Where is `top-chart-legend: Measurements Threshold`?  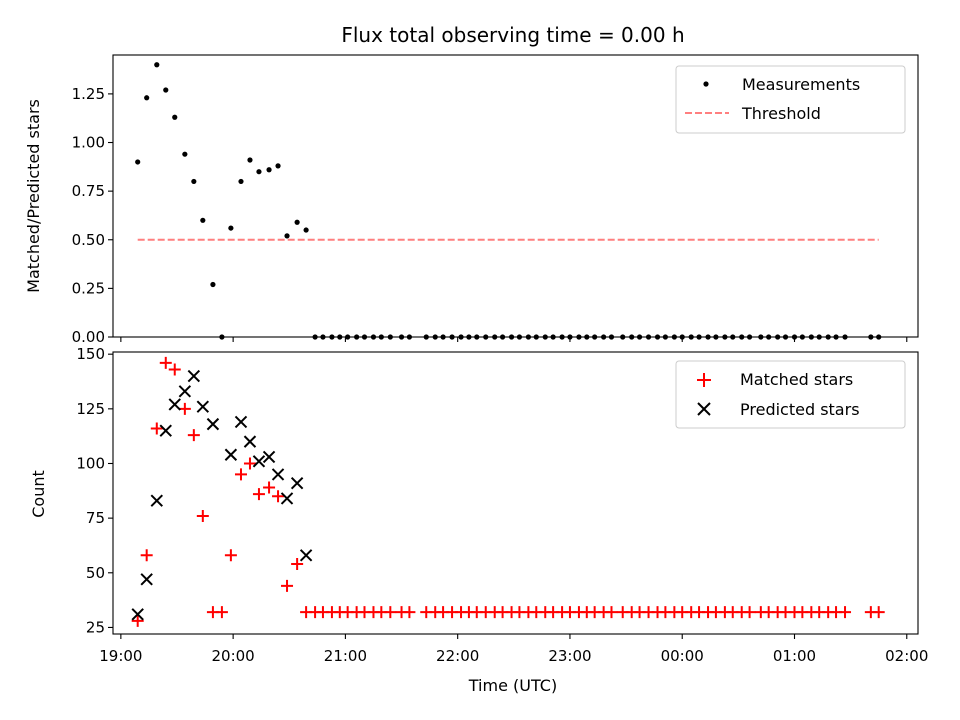 top-chart-legend: Measurements Threshold is located at coordinates (790, 99).